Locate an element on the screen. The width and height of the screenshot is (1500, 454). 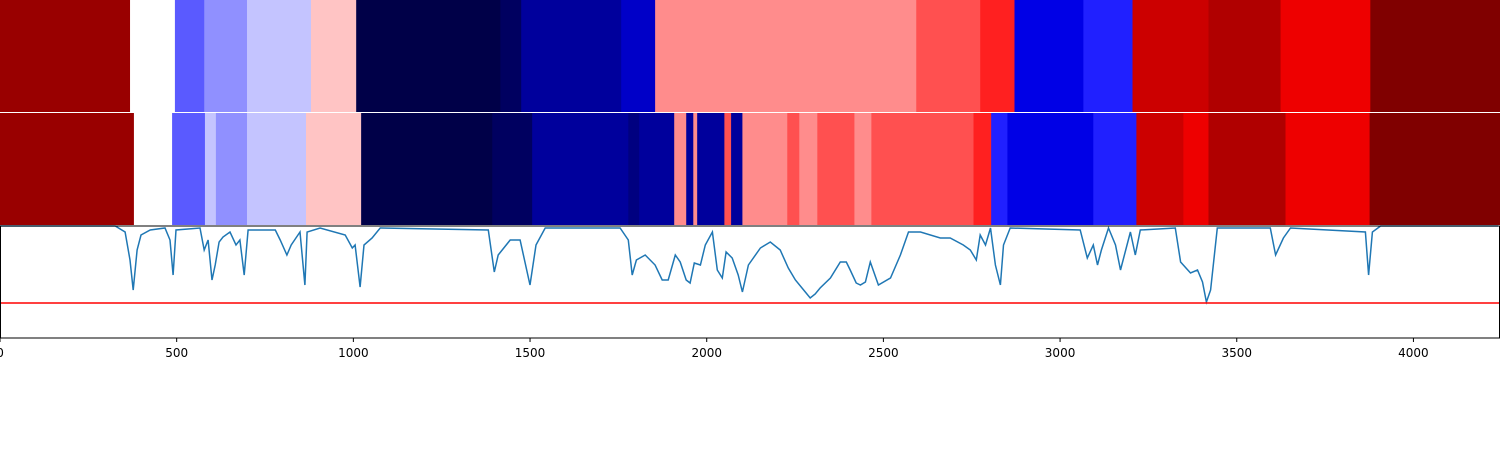
x-axis: 0 500 1000 1500 2000 2500 3000 3500 4000 is located at coordinates (714, 349).